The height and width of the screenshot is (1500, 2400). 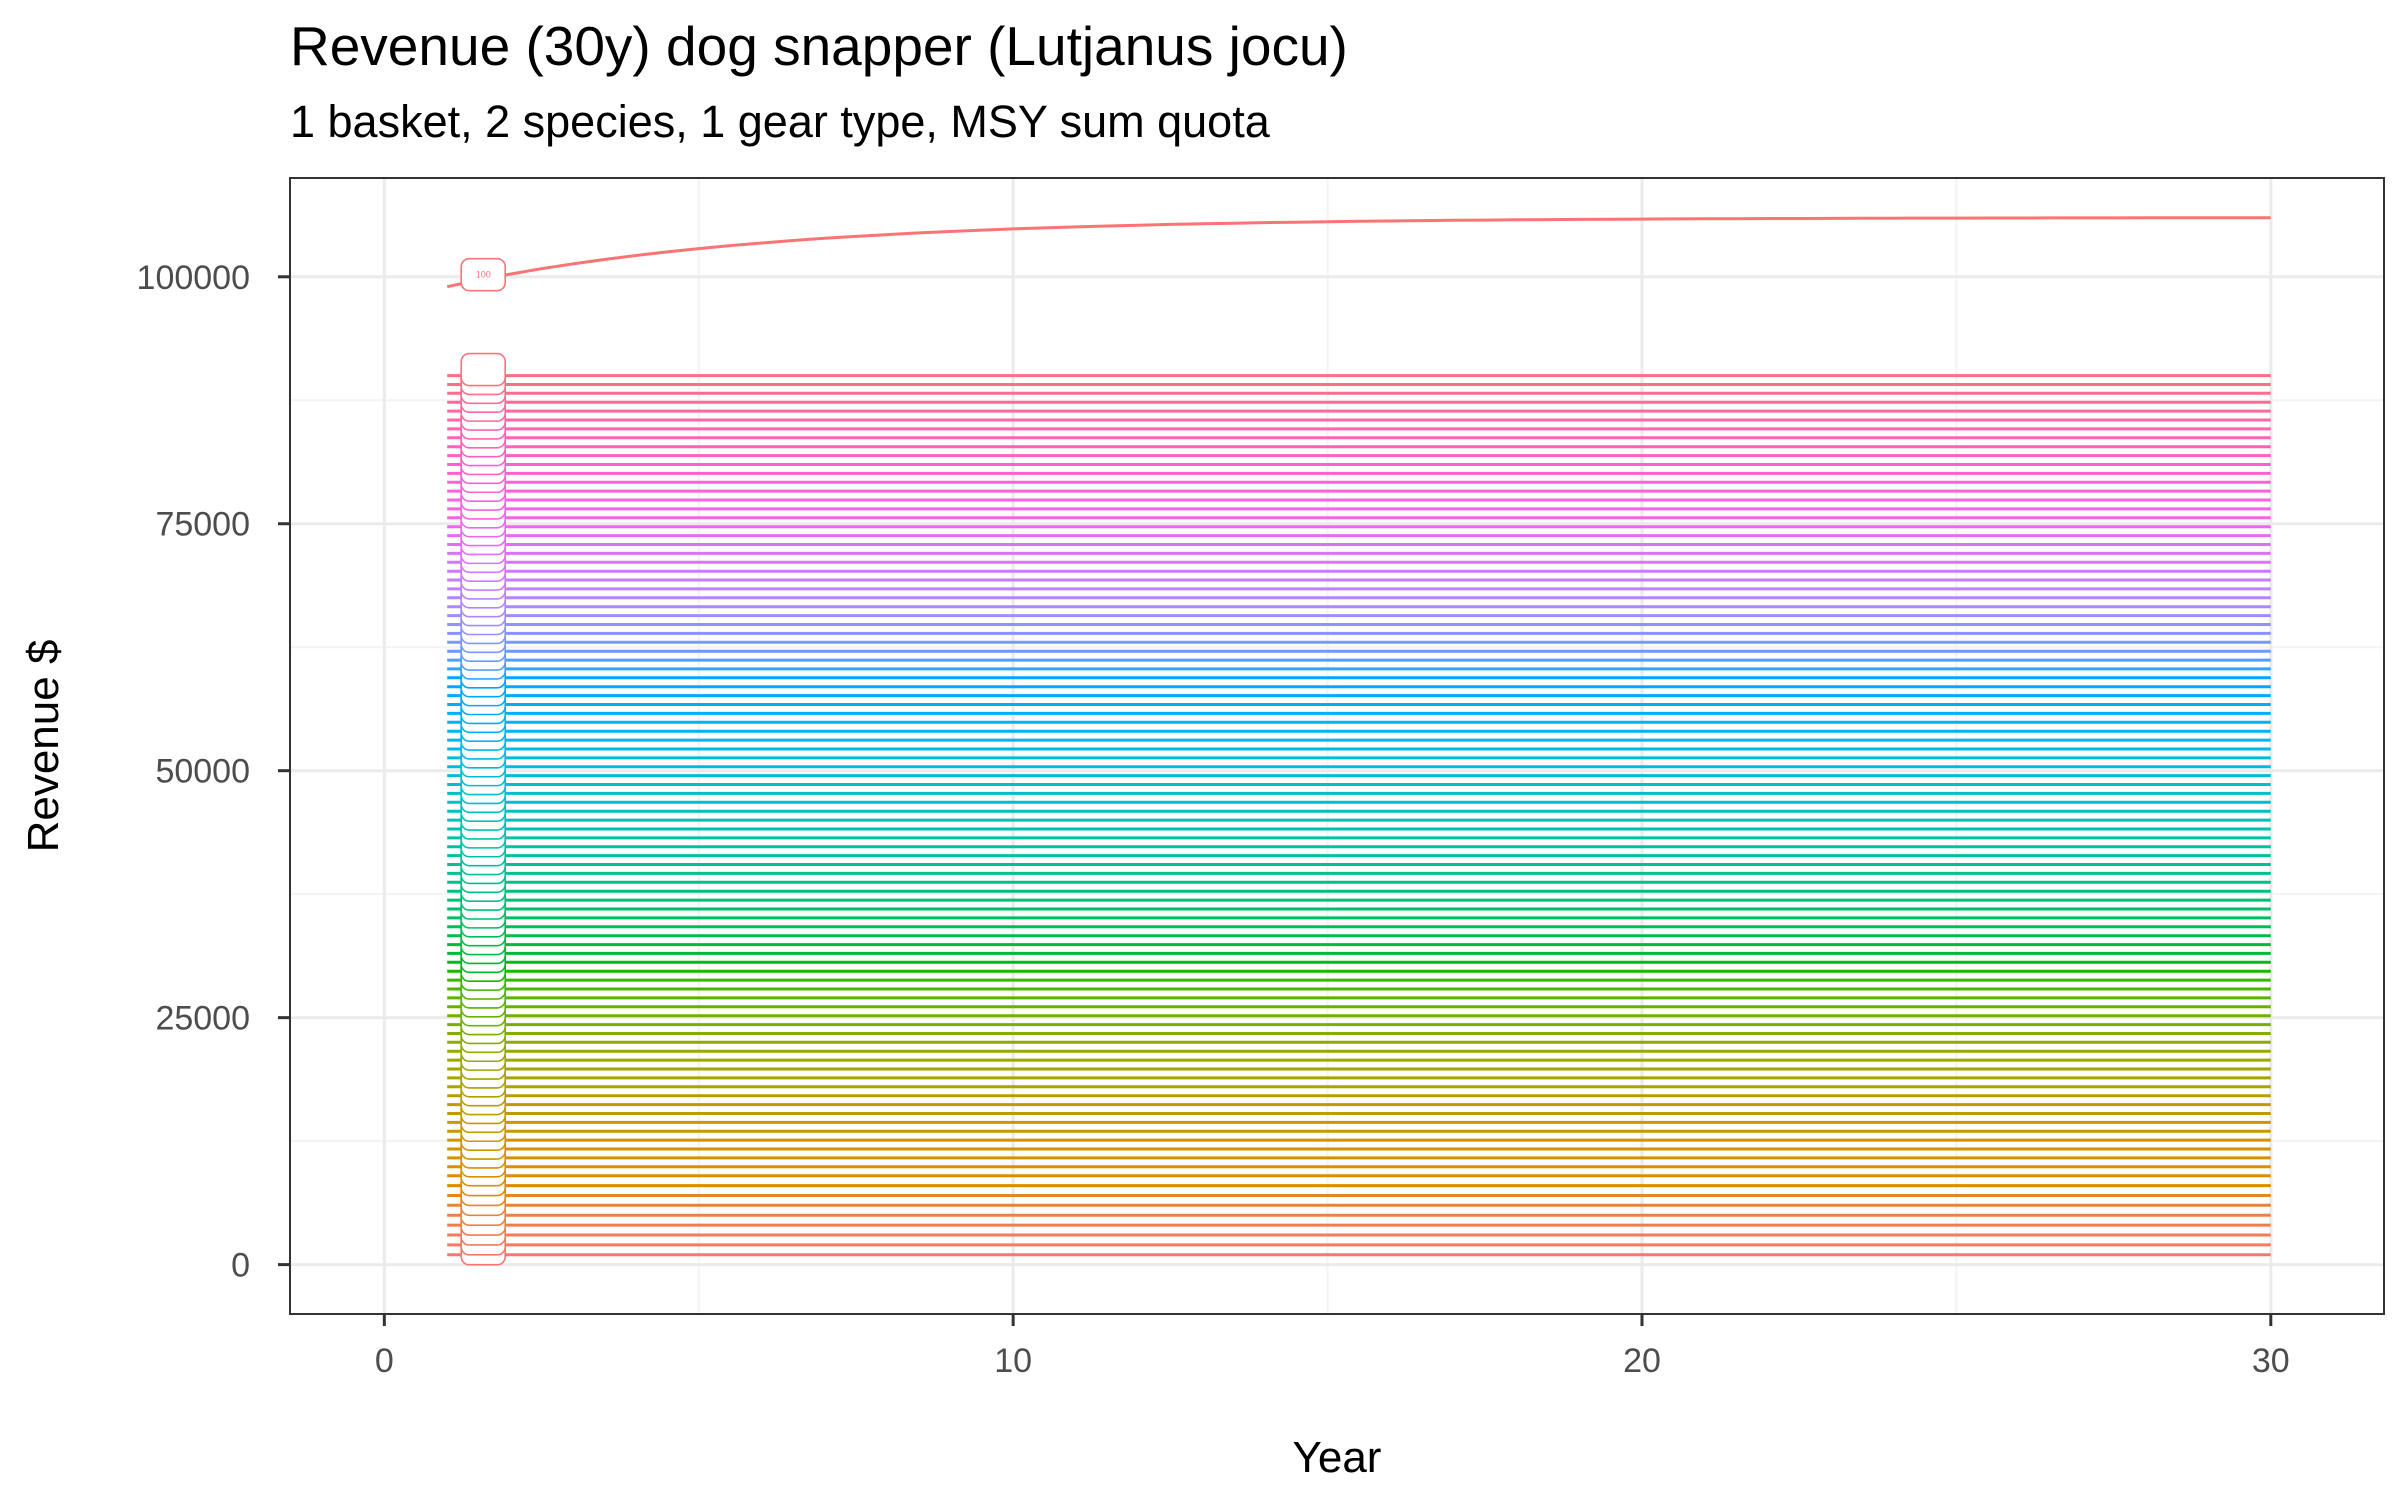 What do you see at coordinates (483, 761) in the screenshot?
I see `series-start-labels: 100` at bounding box center [483, 761].